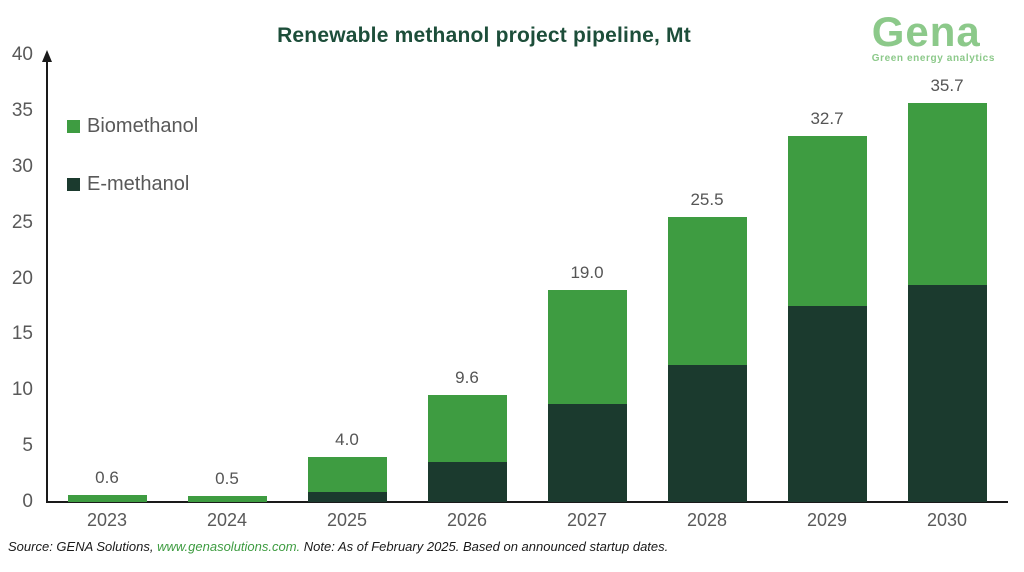  What do you see at coordinates (707, 199) in the screenshot?
I see `bar-total-label: 25.5` at bounding box center [707, 199].